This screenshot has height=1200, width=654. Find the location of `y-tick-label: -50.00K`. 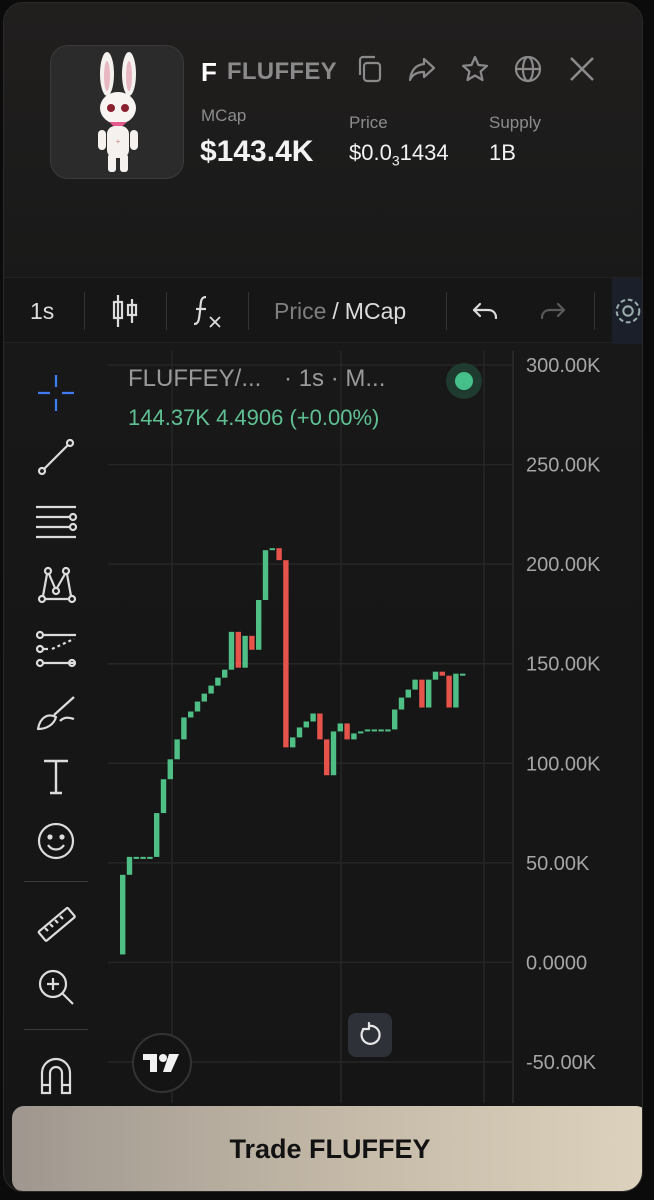

y-tick-label: -50.00K is located at coordinates (561, 1063).